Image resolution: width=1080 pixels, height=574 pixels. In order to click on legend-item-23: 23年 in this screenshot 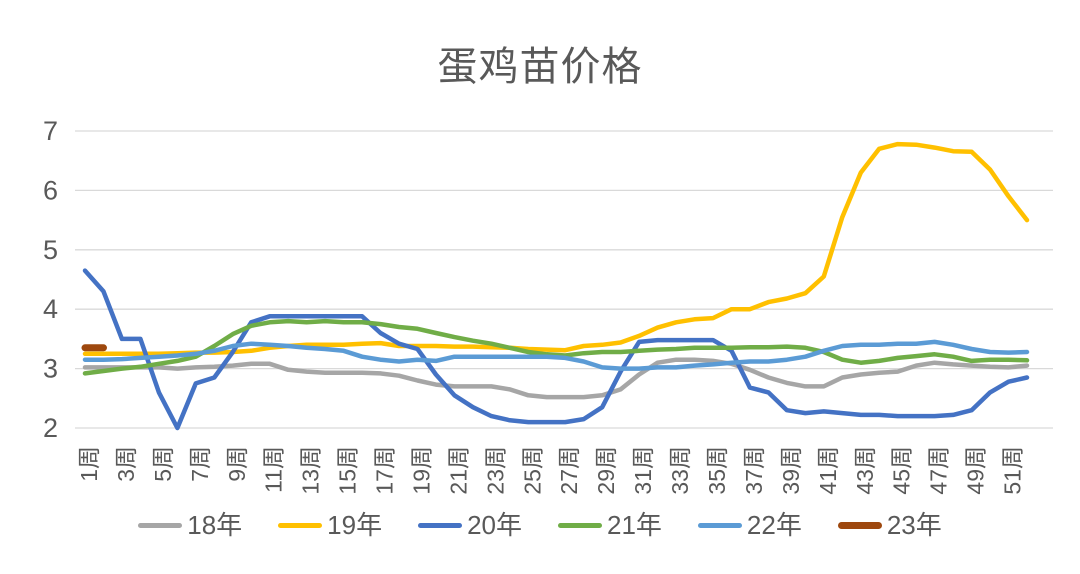, I will do `click(889, 525)`.